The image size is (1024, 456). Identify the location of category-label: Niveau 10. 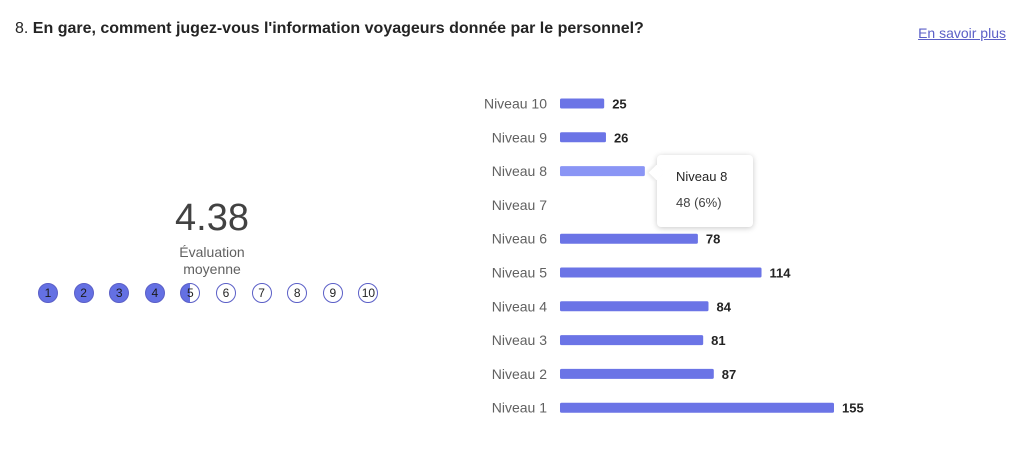
(515, 104).